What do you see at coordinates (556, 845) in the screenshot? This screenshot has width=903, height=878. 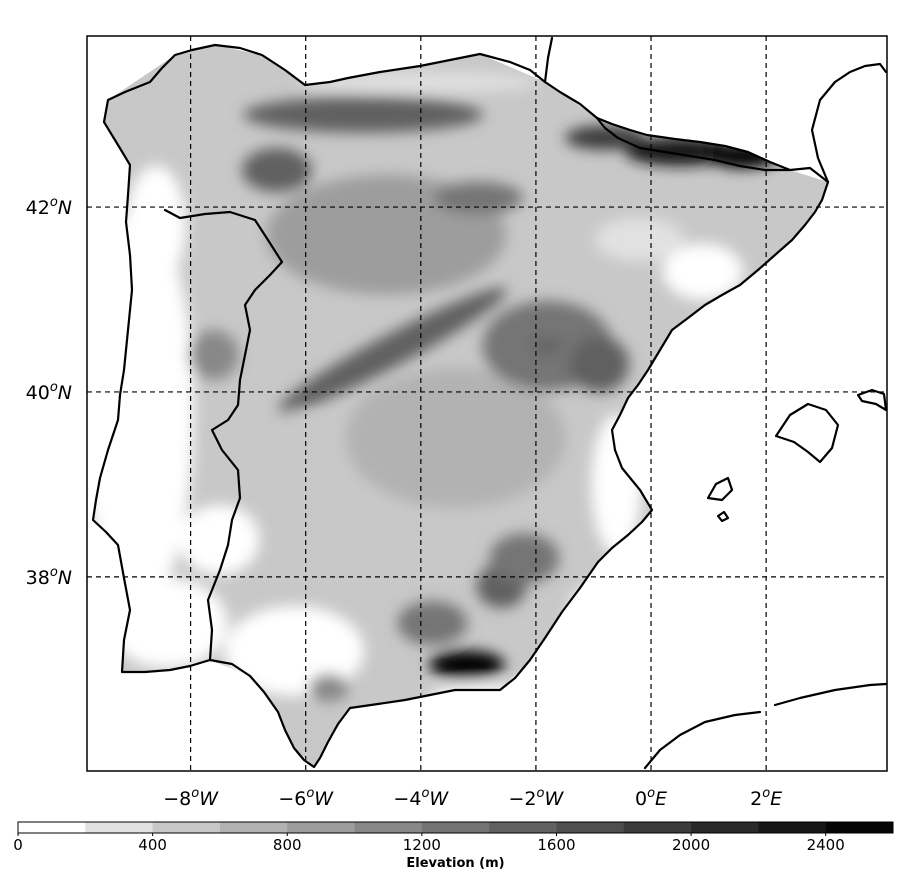 I see `colorbar-tick-label: 1600` at bounding box center [556, 845].